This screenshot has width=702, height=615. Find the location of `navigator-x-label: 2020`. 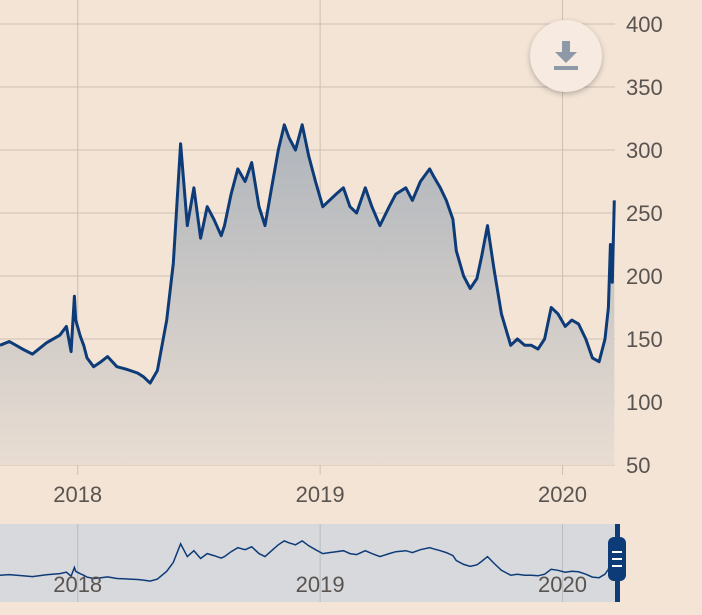

navigator-x-label: 2020 is located at coordinates (562, 584).